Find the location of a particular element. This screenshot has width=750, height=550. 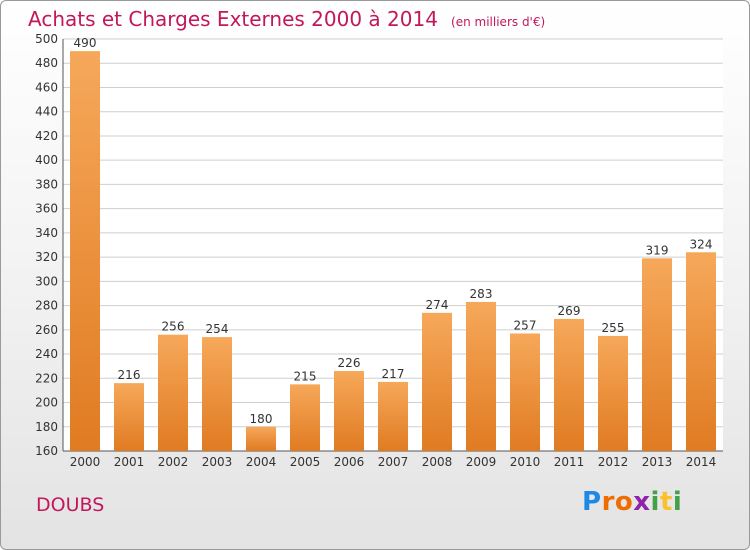

bar-value-label: 269 is located at coordinates (569, 311).